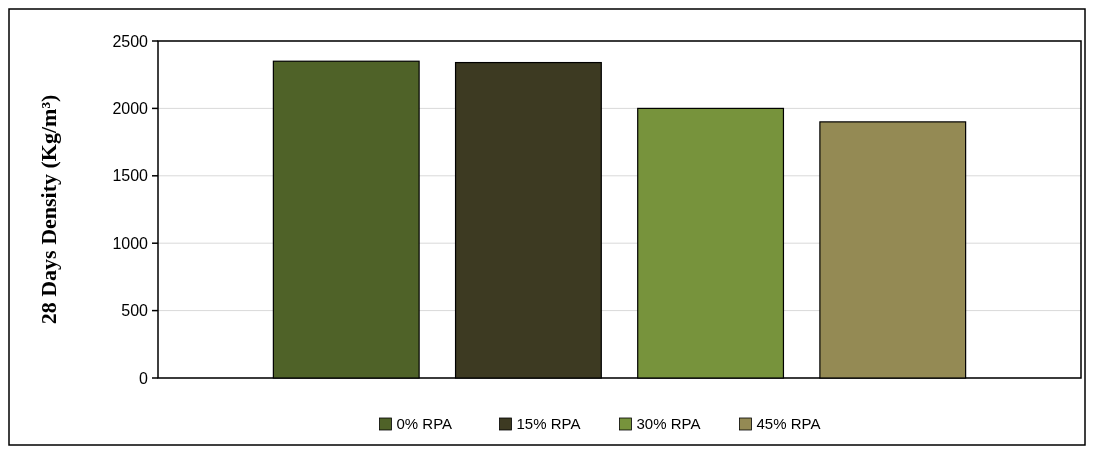 This screenshot has width=1094, height=454. What do you see at coordinates (424, 423) in the screenshot?
I see `legend-label: 0% RPA` at bounding box center [424, 423].